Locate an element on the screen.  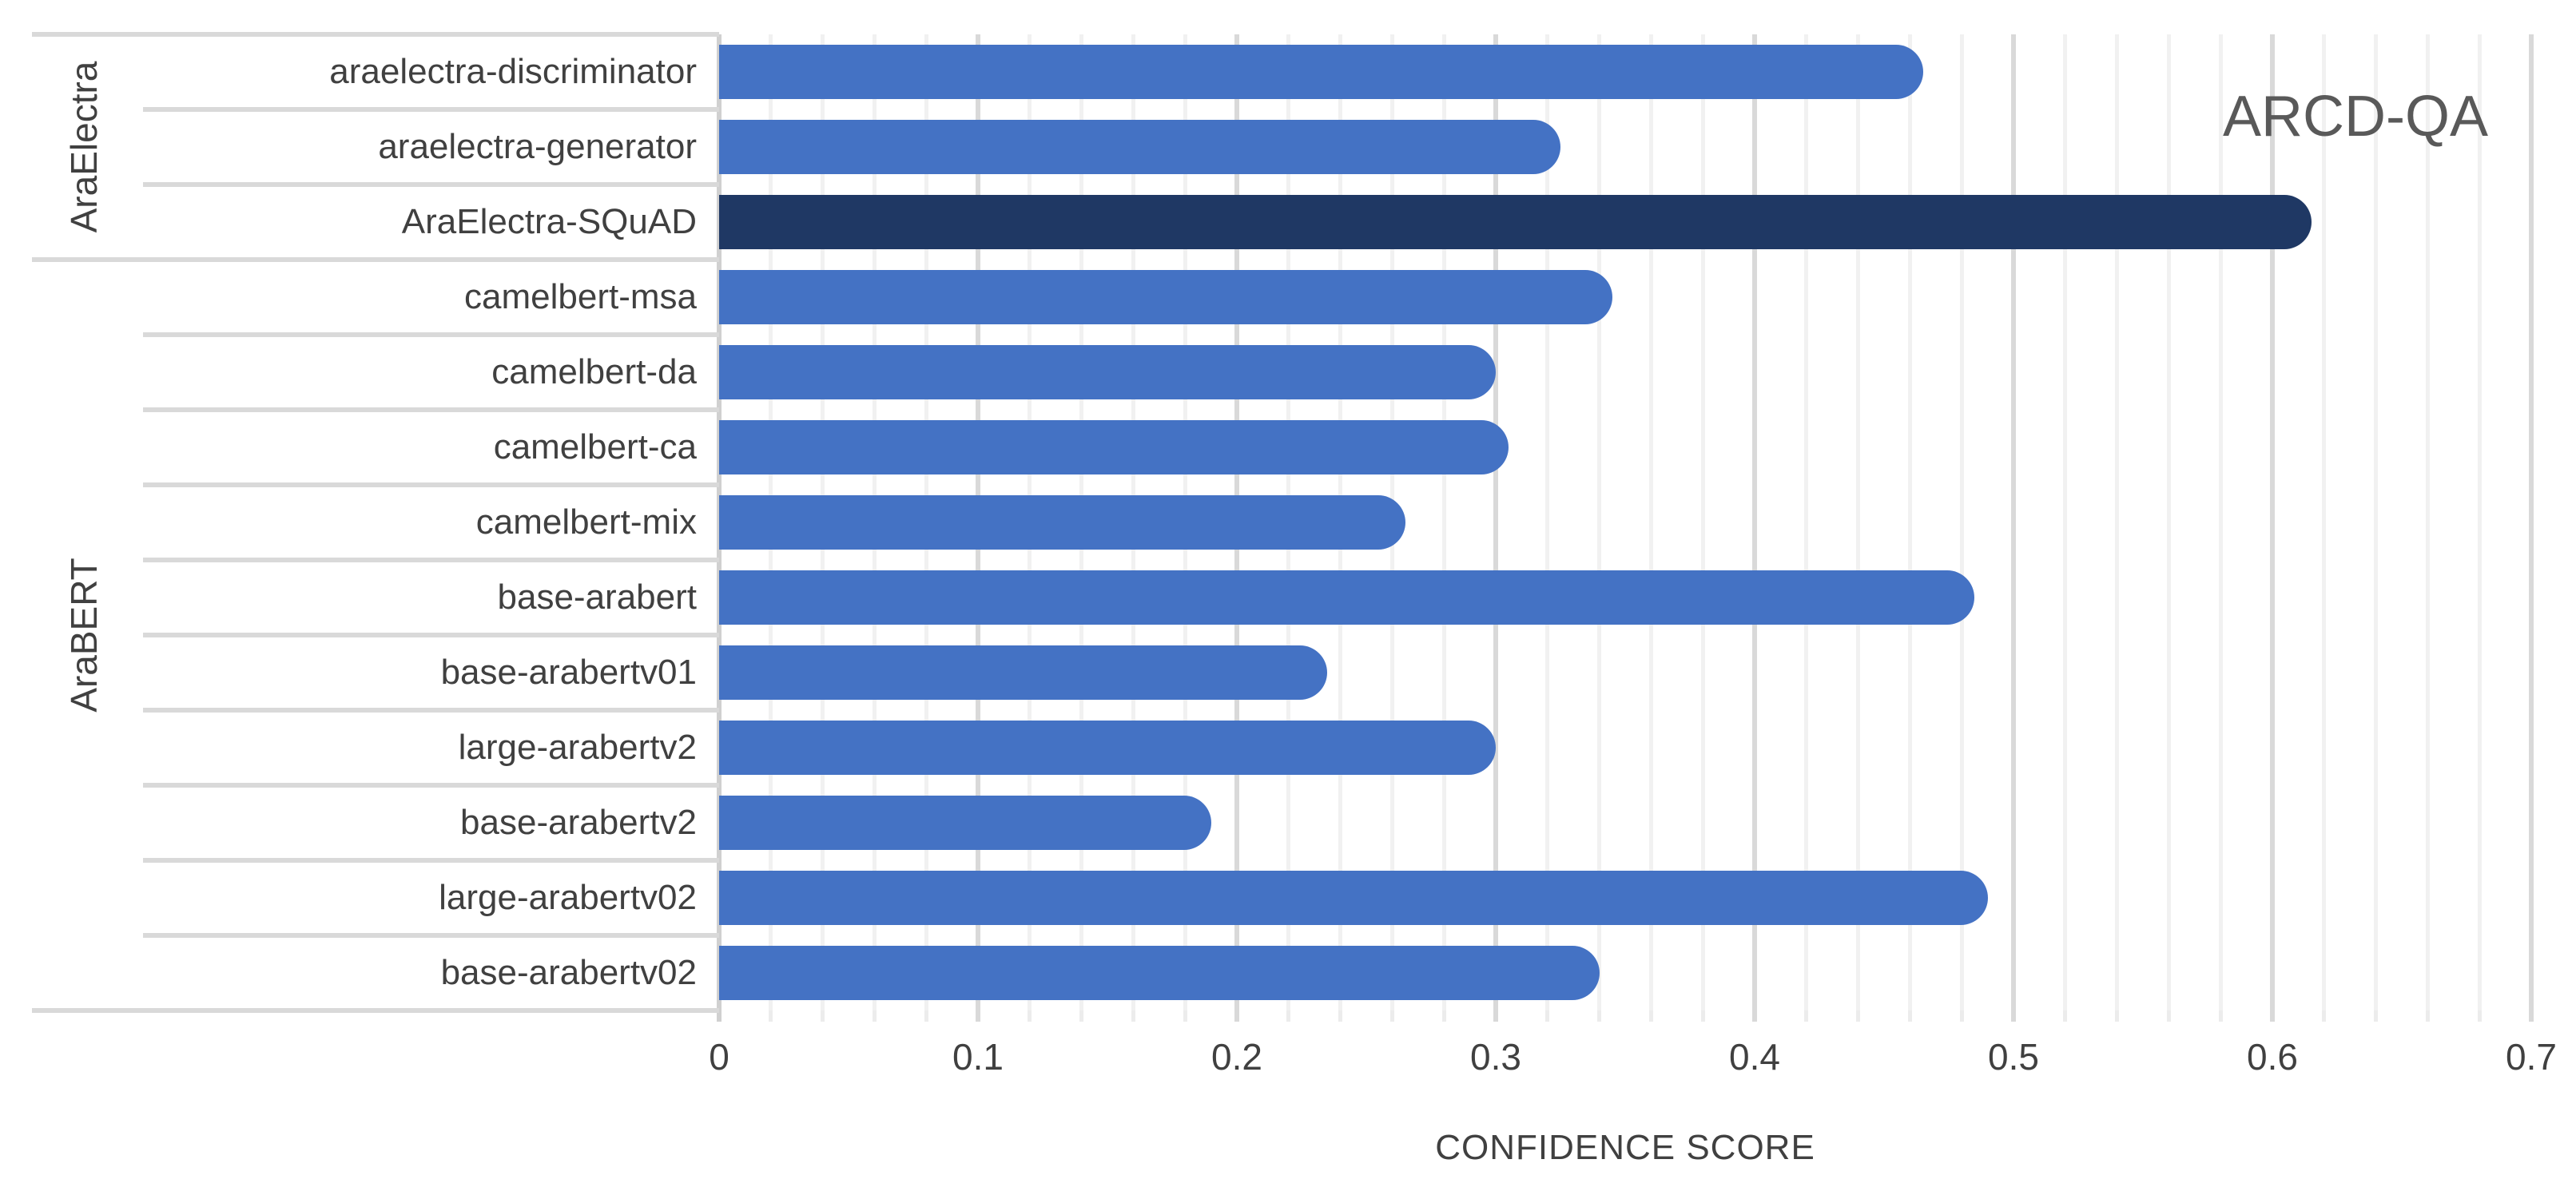
category-label: araelectra-discriminator is located at coordinates (513, 71).